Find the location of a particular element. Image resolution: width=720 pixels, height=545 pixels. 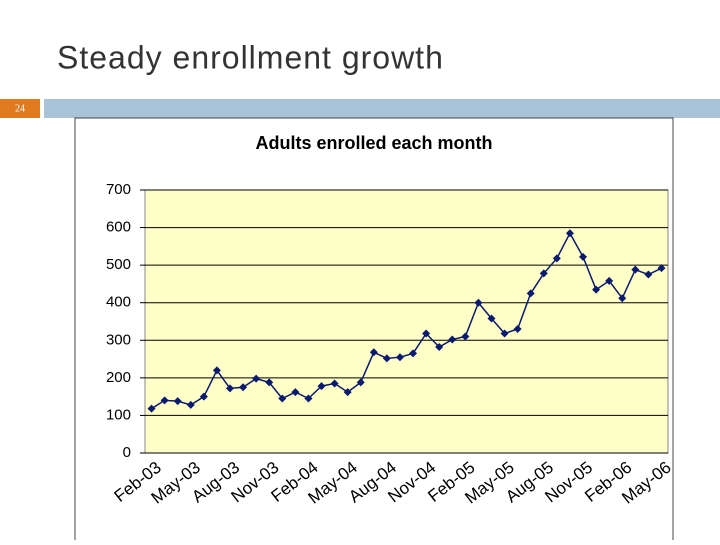

number-box is located at coordinates (20, 108).